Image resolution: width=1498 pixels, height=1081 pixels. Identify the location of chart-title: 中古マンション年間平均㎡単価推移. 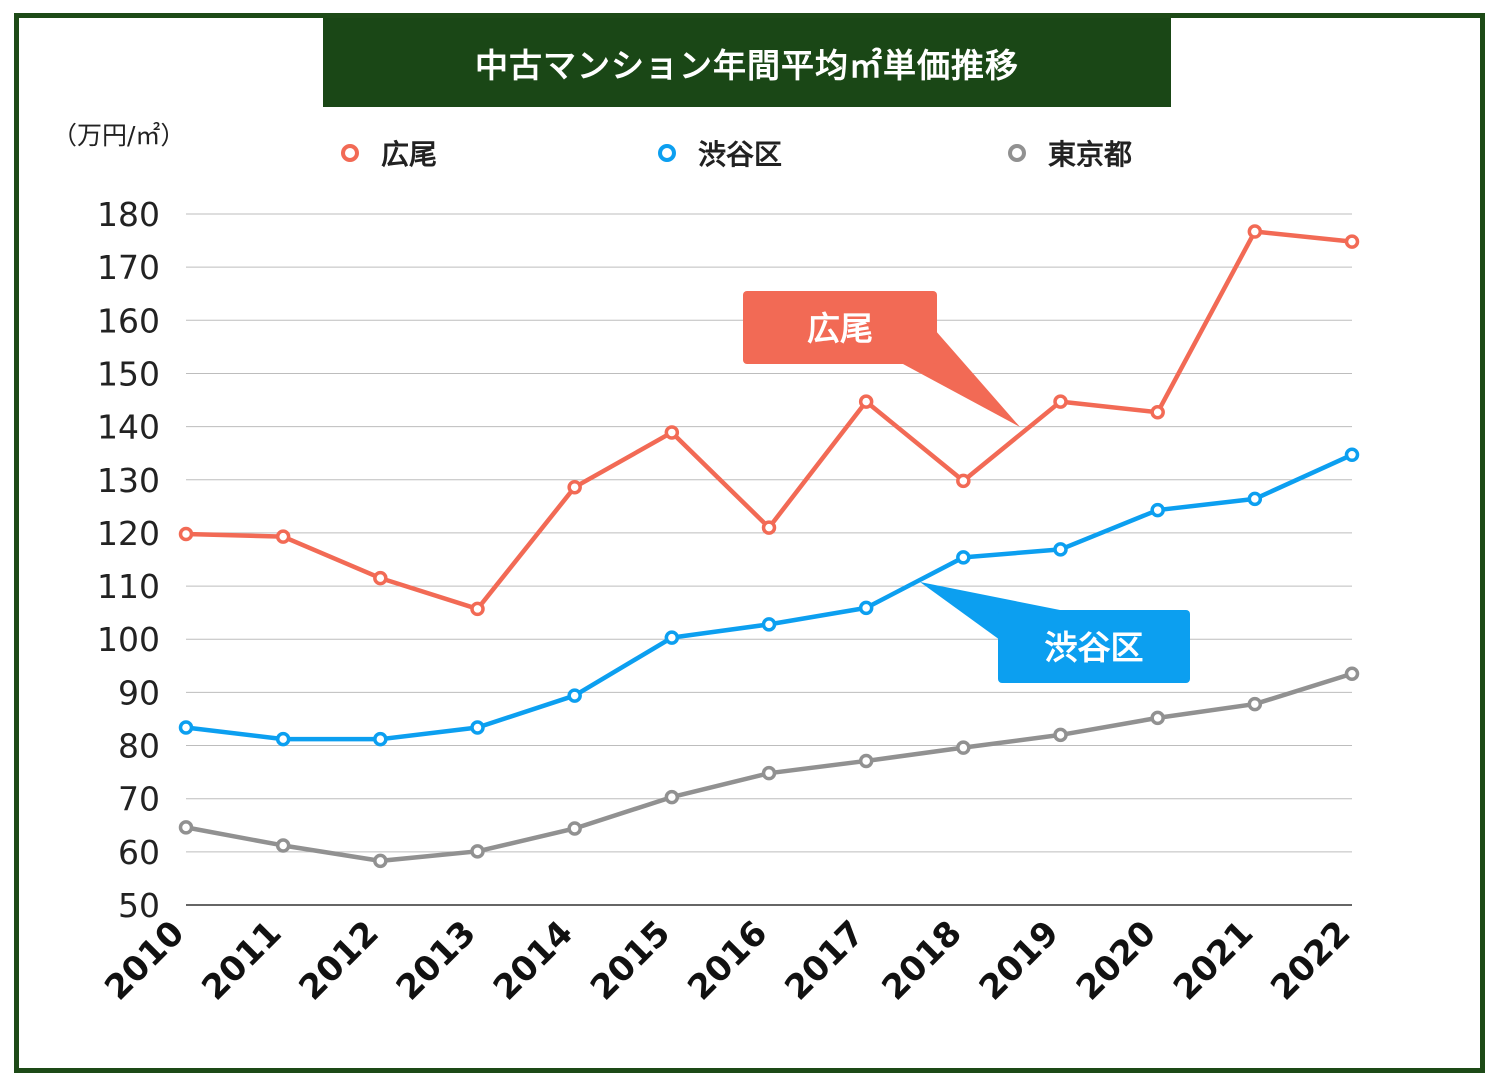
(747, 62).